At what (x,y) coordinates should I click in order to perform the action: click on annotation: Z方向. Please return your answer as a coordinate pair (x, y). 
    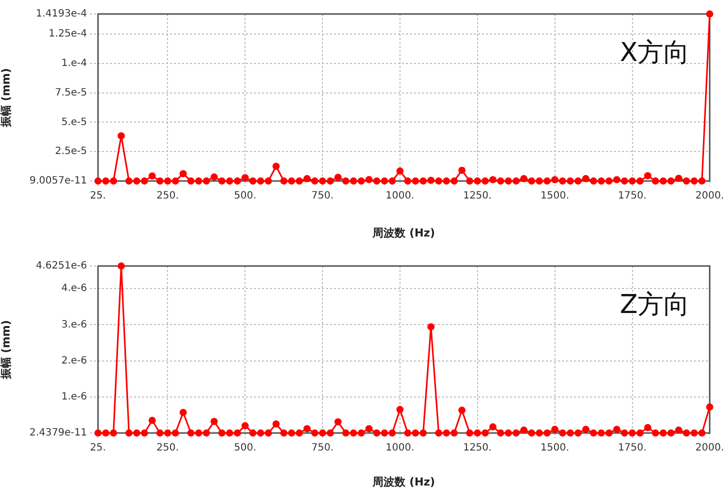
    Looking at the image, I should click on (655, 305).